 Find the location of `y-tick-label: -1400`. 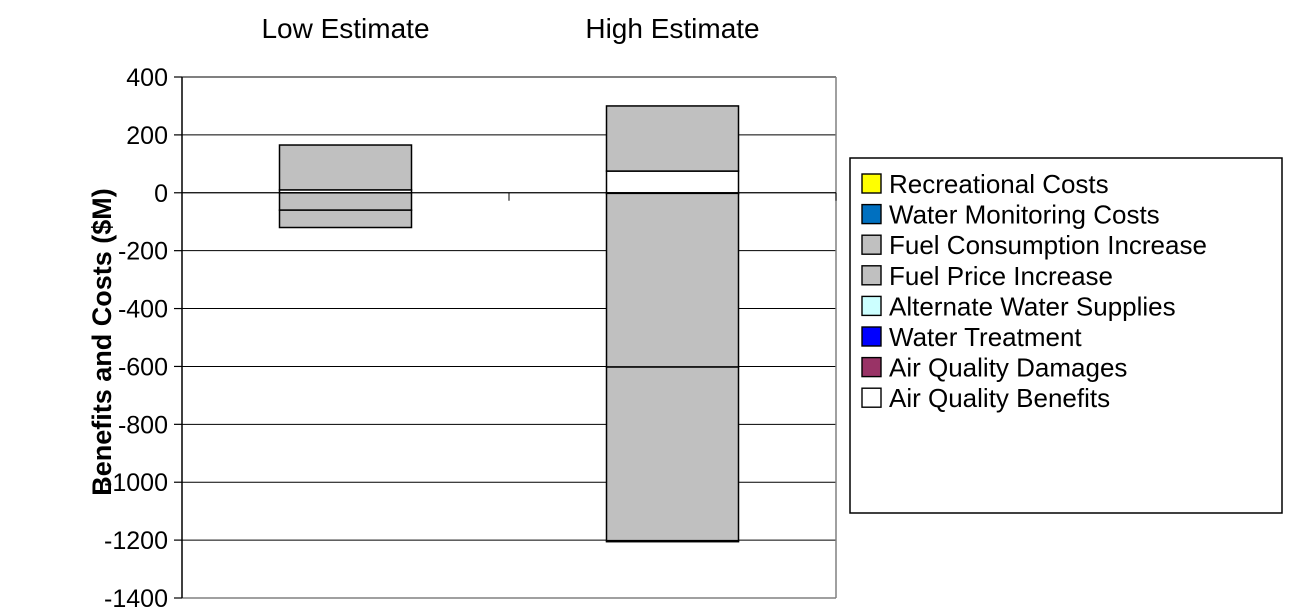

y-tick-label: -1400 is located at coordinates (136, 599).